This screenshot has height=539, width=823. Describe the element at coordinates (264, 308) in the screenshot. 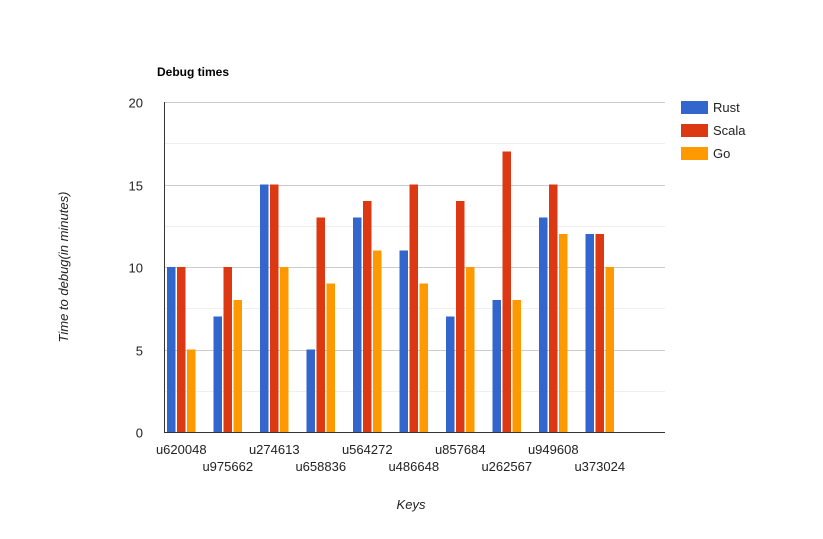

I see `bar-rust-u274613` at that location.